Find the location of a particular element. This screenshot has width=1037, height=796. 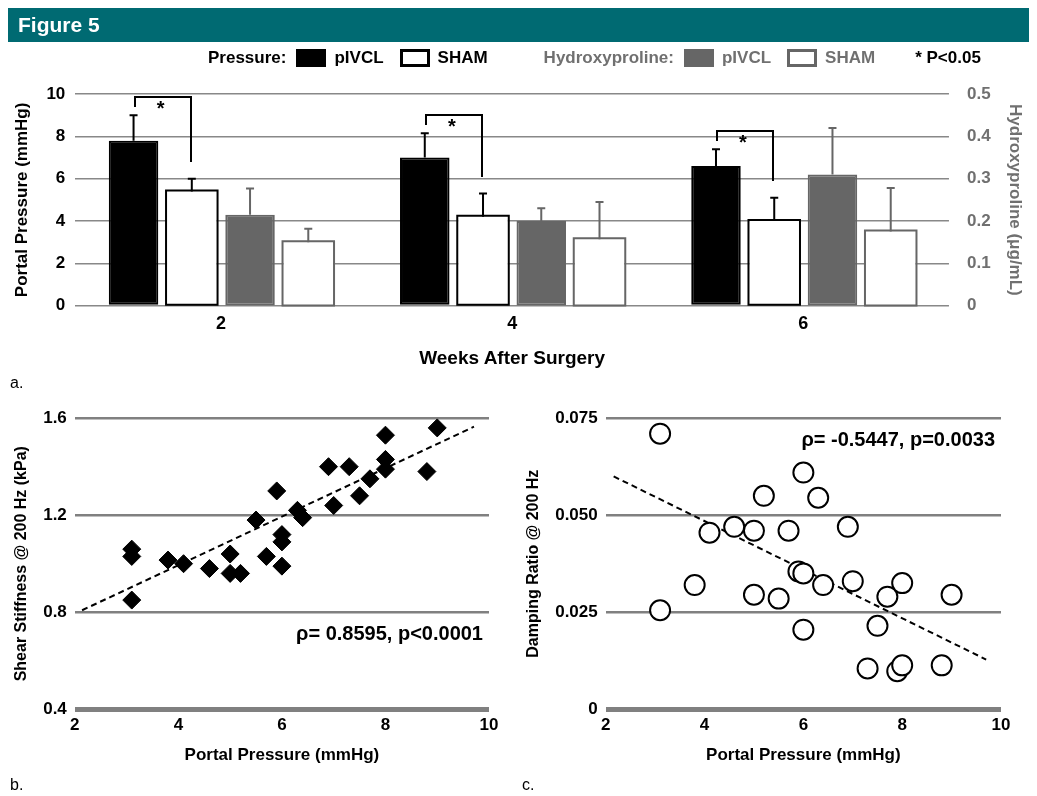

text: a. is located at coordinates (17, 383).